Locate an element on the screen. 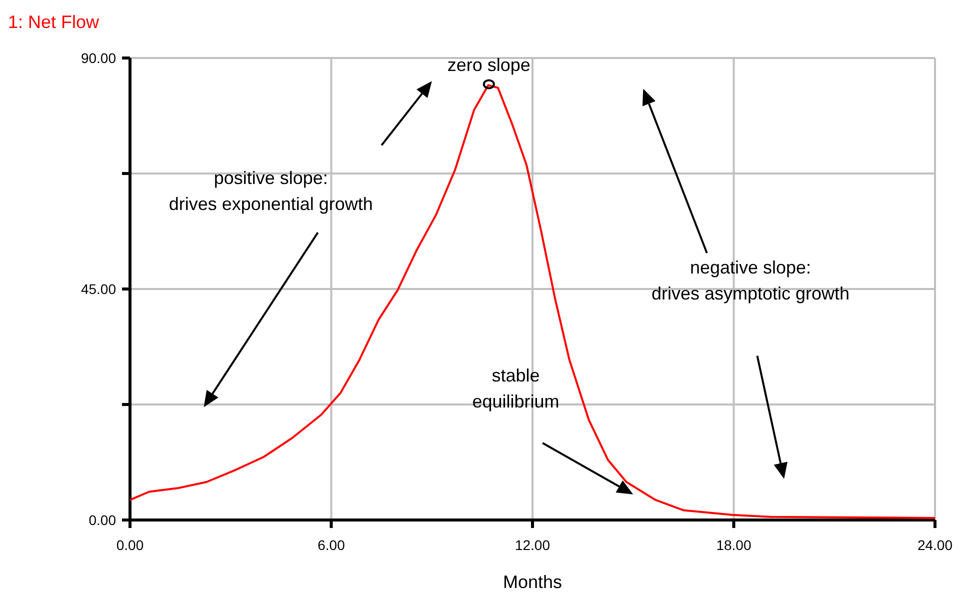  x-axis-title: Months is located at coordinates (532, 582).